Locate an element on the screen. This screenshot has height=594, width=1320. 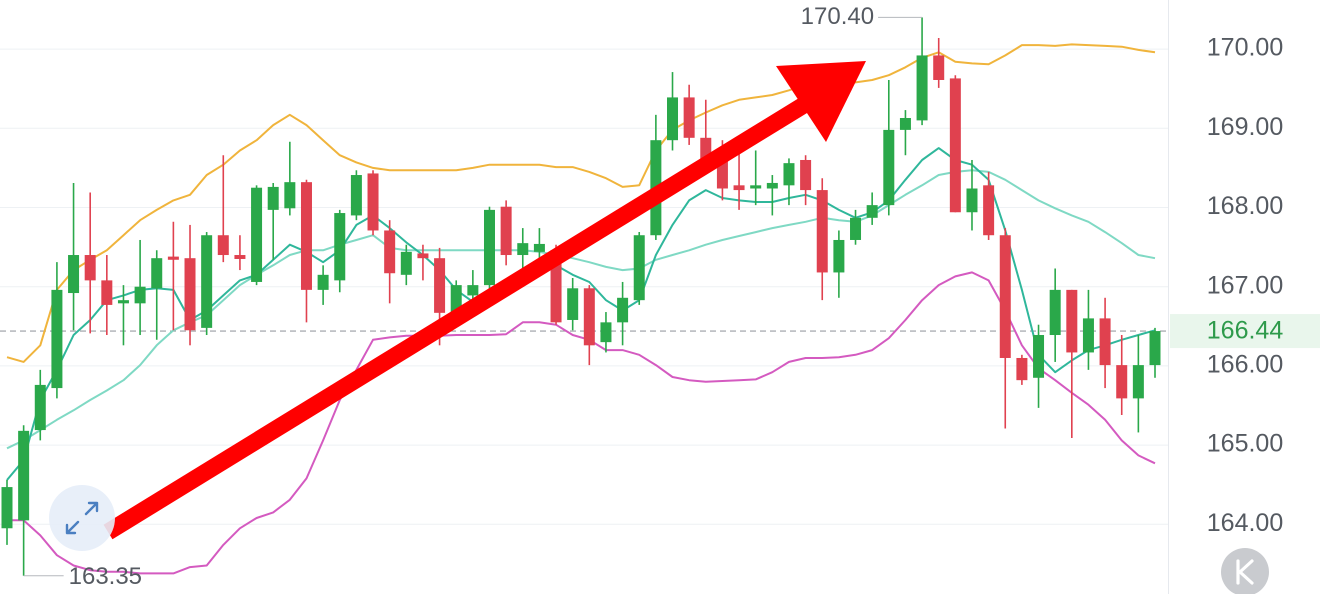
kline-icon is located at coordinates (1245, 572).